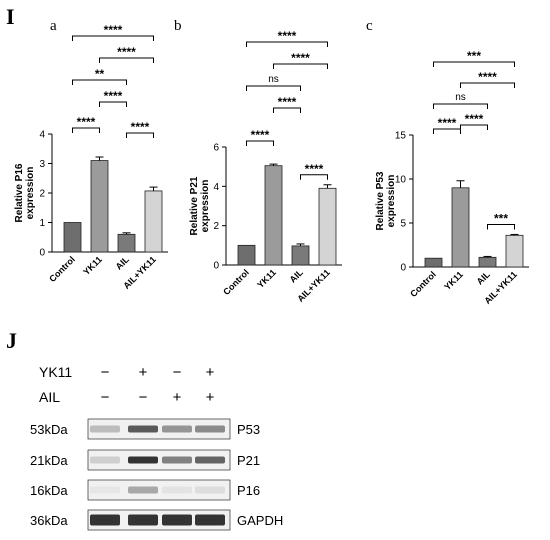 This screenshot has width=550, height=540. I want to click on significance-label: ***, so click(474, 56).